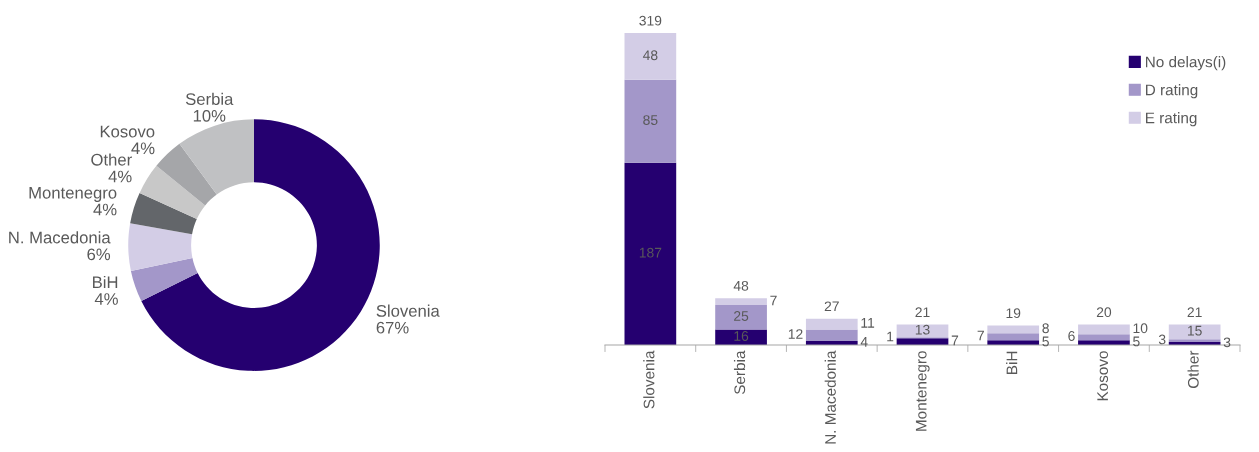 Image resolution: width=1259 pixels, height=452 pixels. I want to click on data-label: 25, so click(741, 316).